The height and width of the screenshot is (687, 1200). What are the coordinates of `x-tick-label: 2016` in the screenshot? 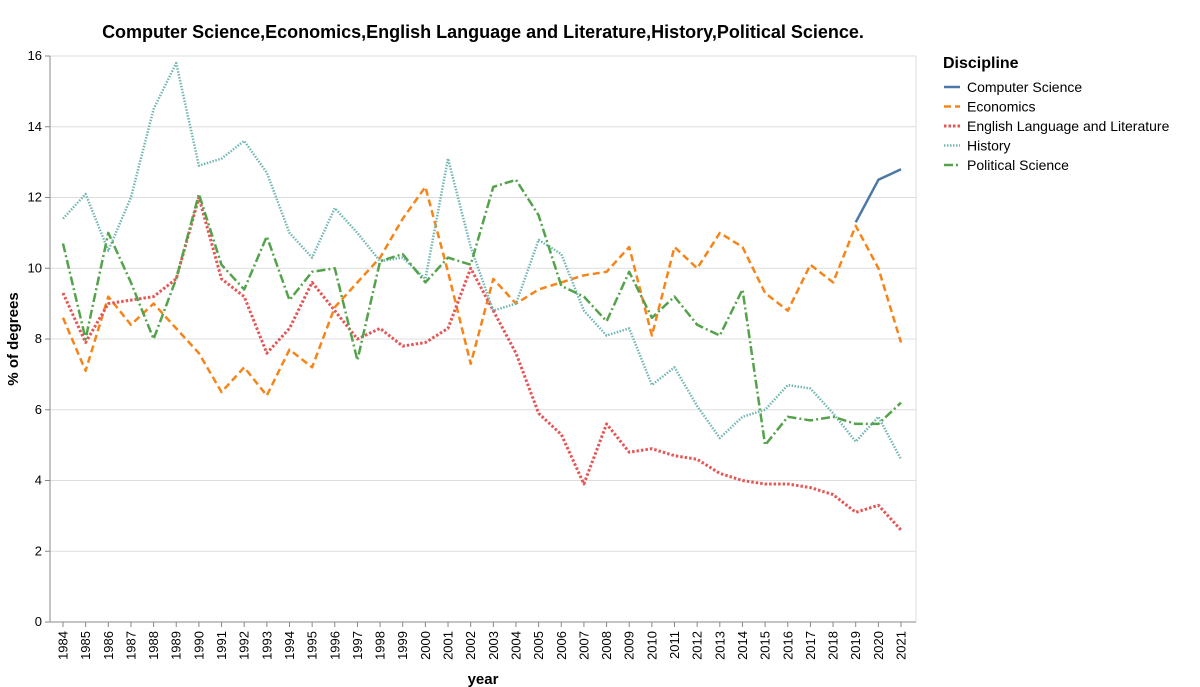 It's located at (787, 645).